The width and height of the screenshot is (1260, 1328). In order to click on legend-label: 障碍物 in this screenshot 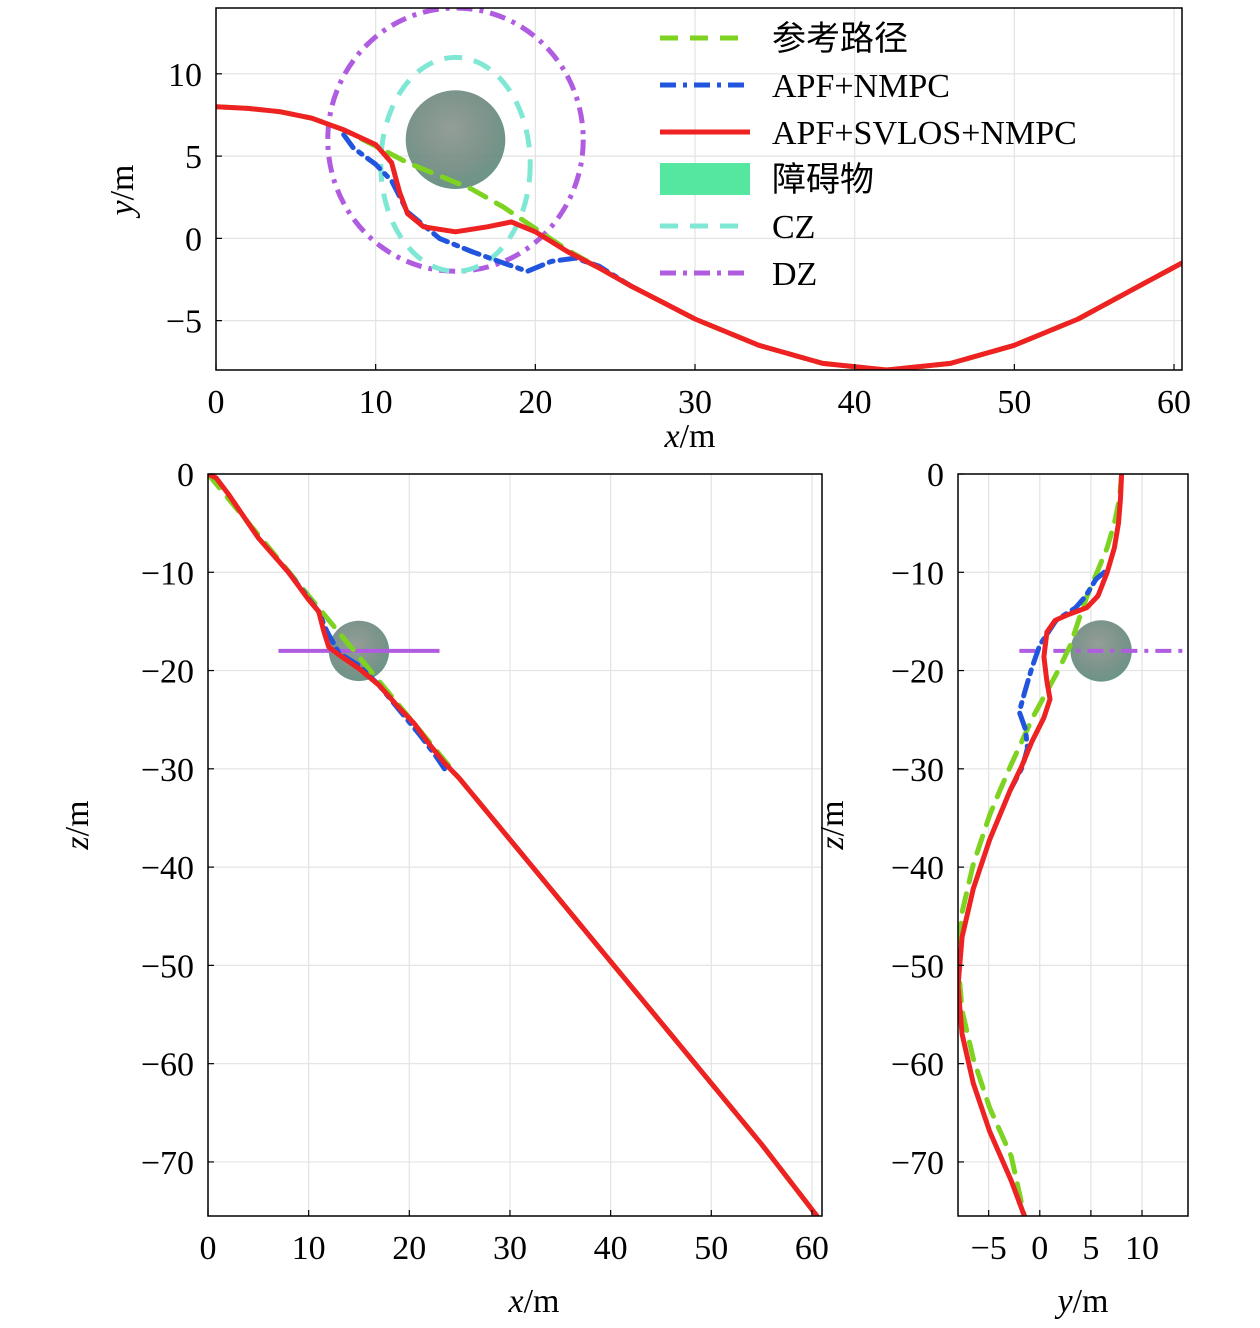, I will do `click(823, 180)`.